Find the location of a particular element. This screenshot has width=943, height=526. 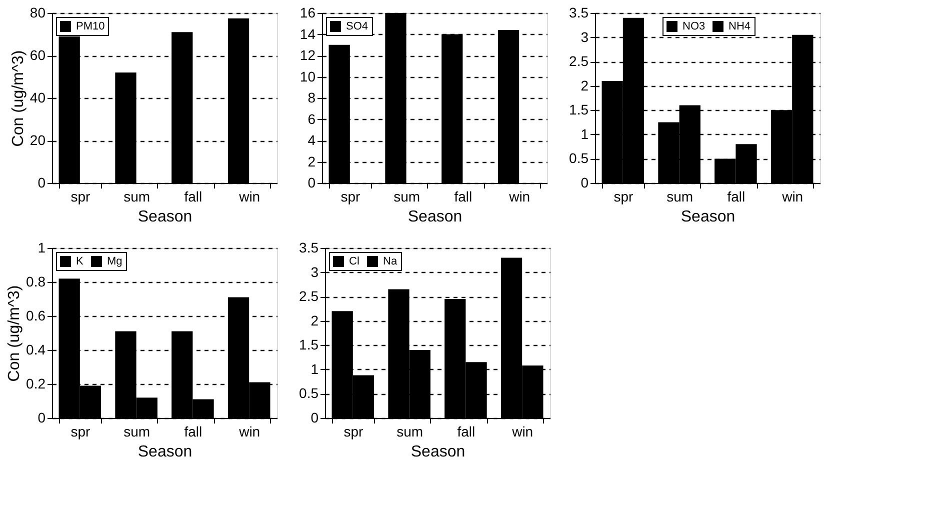

y-tick-label: 0.4 is located at coordinates (36, 350).